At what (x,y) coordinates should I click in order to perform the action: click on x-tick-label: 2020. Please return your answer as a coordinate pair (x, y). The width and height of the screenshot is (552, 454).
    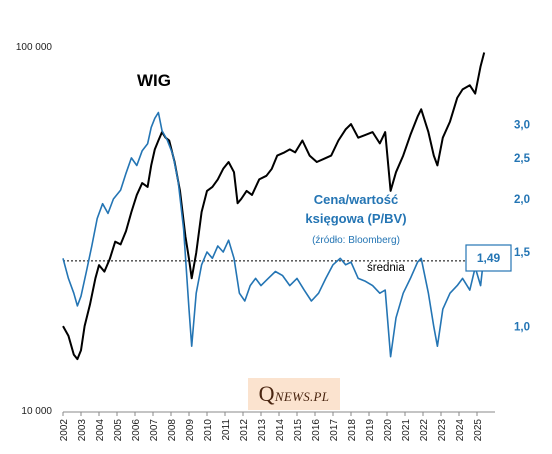
    Looking at the image, I should click on (388, 430).